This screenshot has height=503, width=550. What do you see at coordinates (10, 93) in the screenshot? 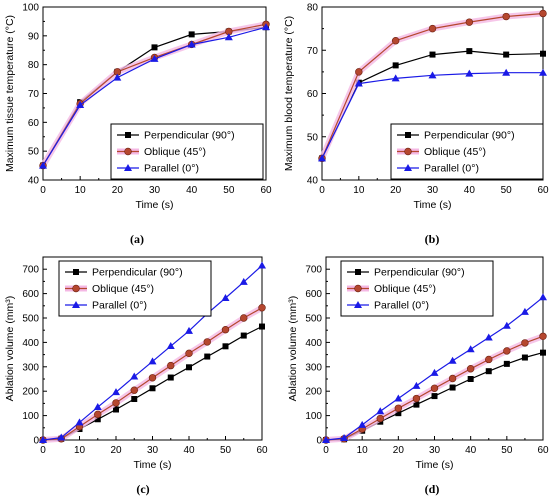
I see `y-axis-label: Maximum tissue temperature (°C)` at bounding box center [10, 93].